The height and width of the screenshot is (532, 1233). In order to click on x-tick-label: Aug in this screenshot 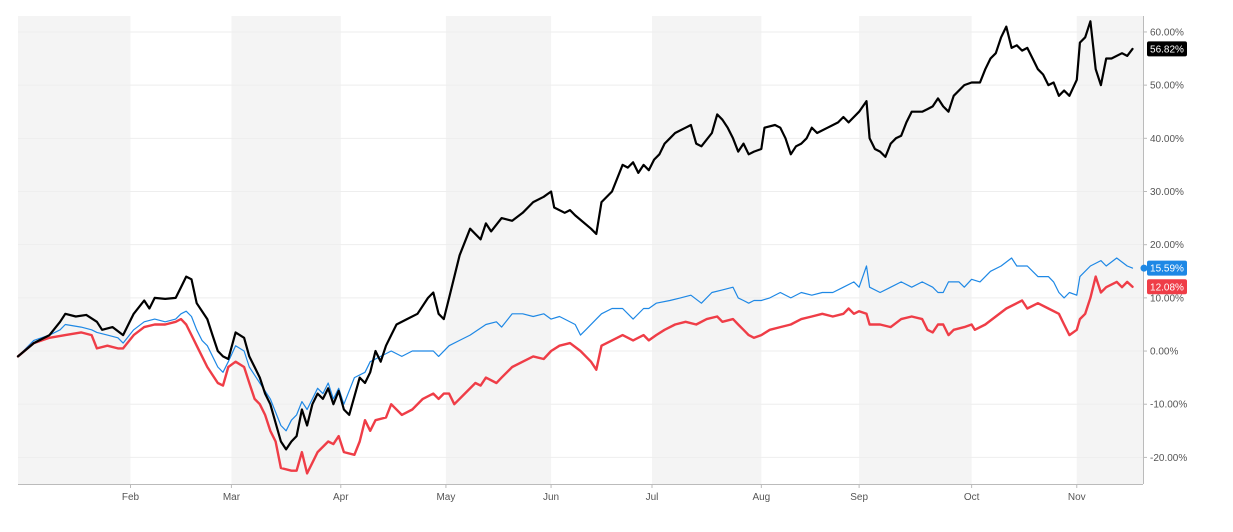, I will do `click(761, 497)`.